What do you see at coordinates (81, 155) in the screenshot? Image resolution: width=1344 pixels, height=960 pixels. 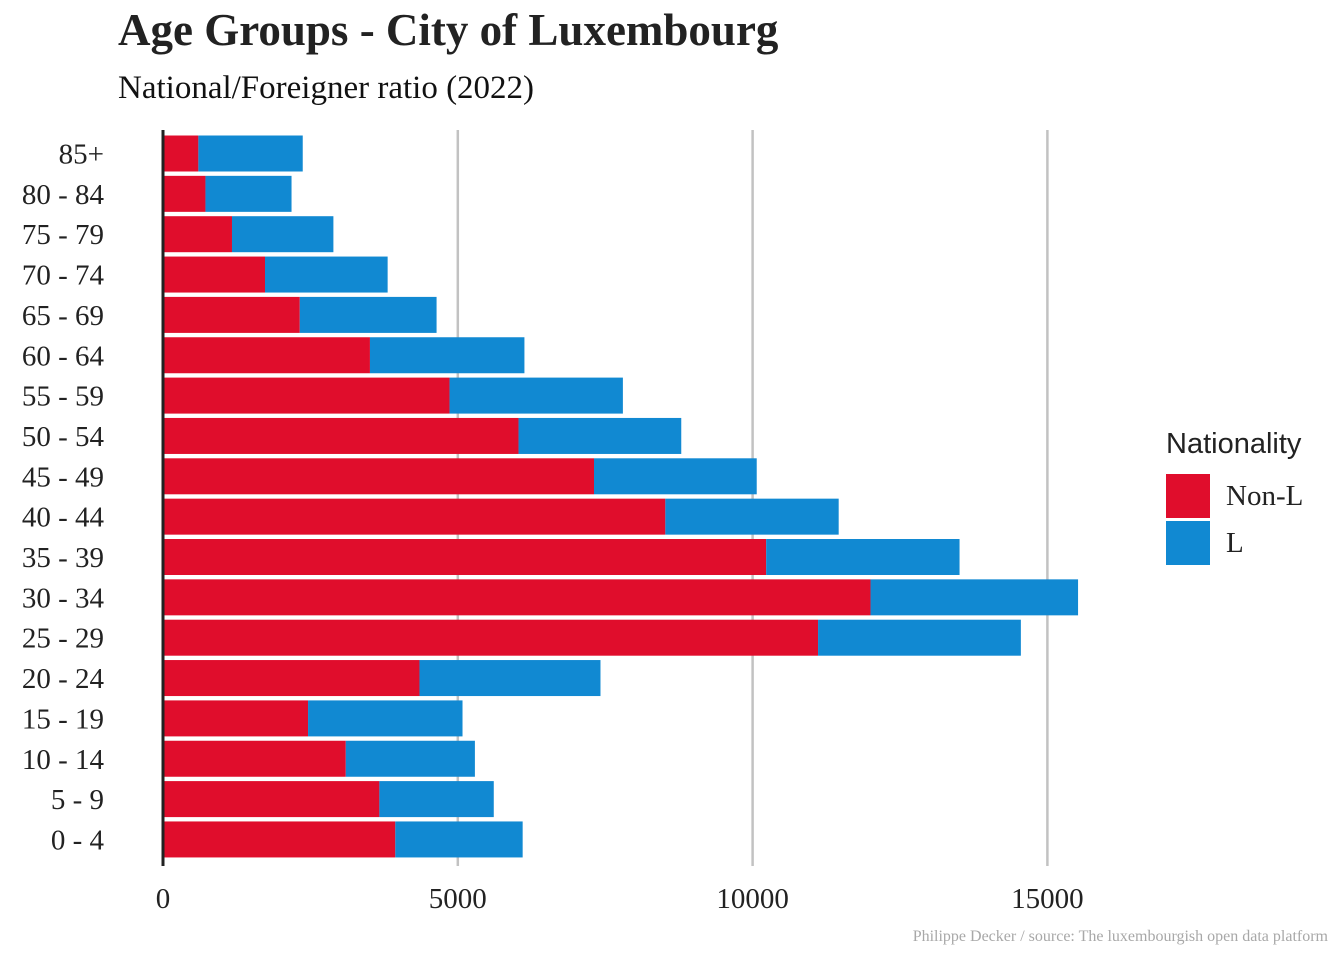 I see `y-tick-label-0: 85+` at bounding box center [81, 155].